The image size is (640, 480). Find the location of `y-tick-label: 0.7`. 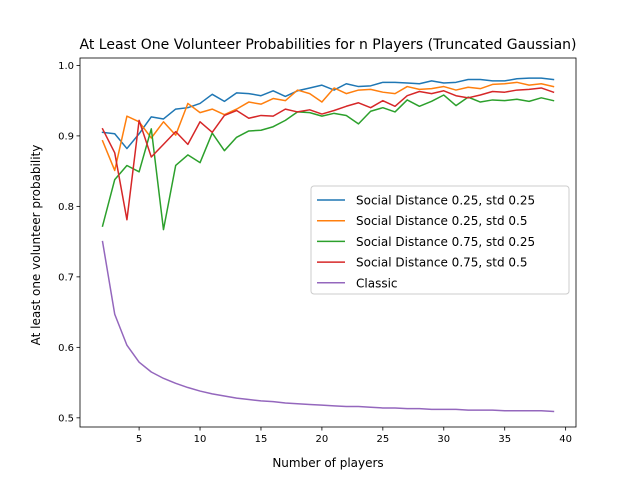

y-tick-label: 0.7 is located at coordinates (66, 277).